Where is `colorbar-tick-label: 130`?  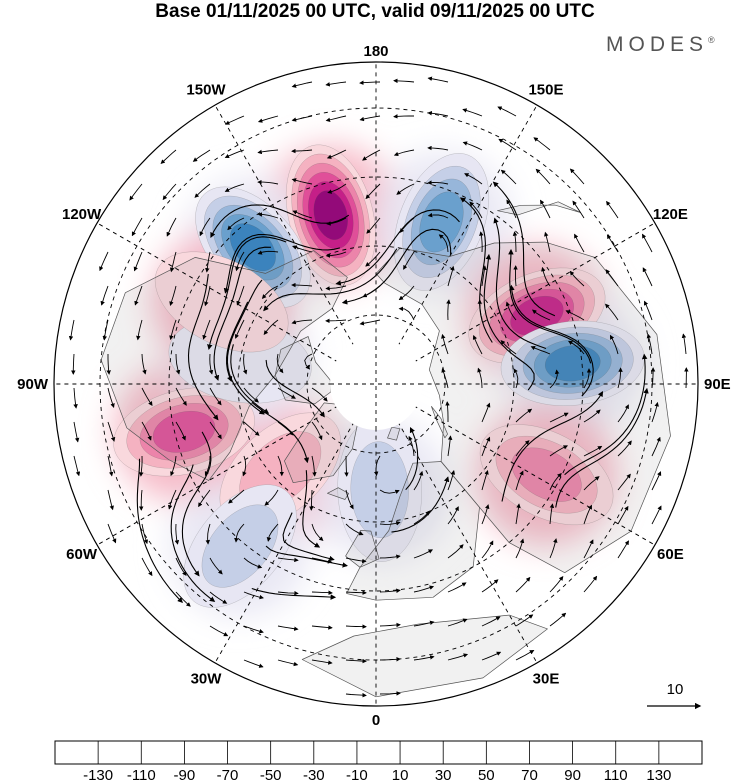 colorbar-tick-label: 130 is located at coordinates (658, 775).